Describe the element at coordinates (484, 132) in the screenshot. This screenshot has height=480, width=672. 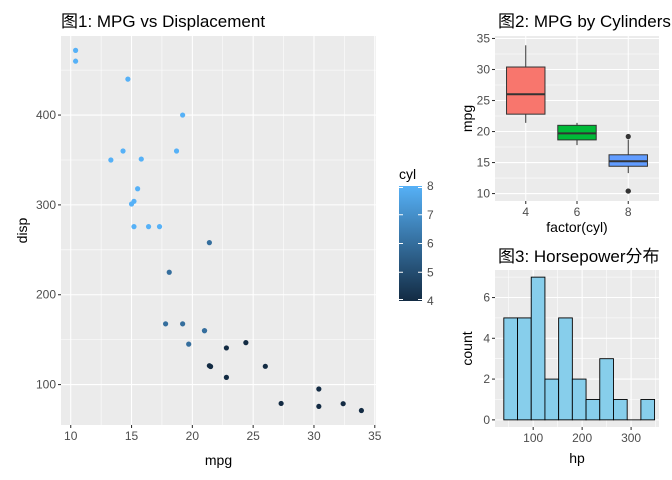
I see `boxplot-y-tick-label: 20` at that location.